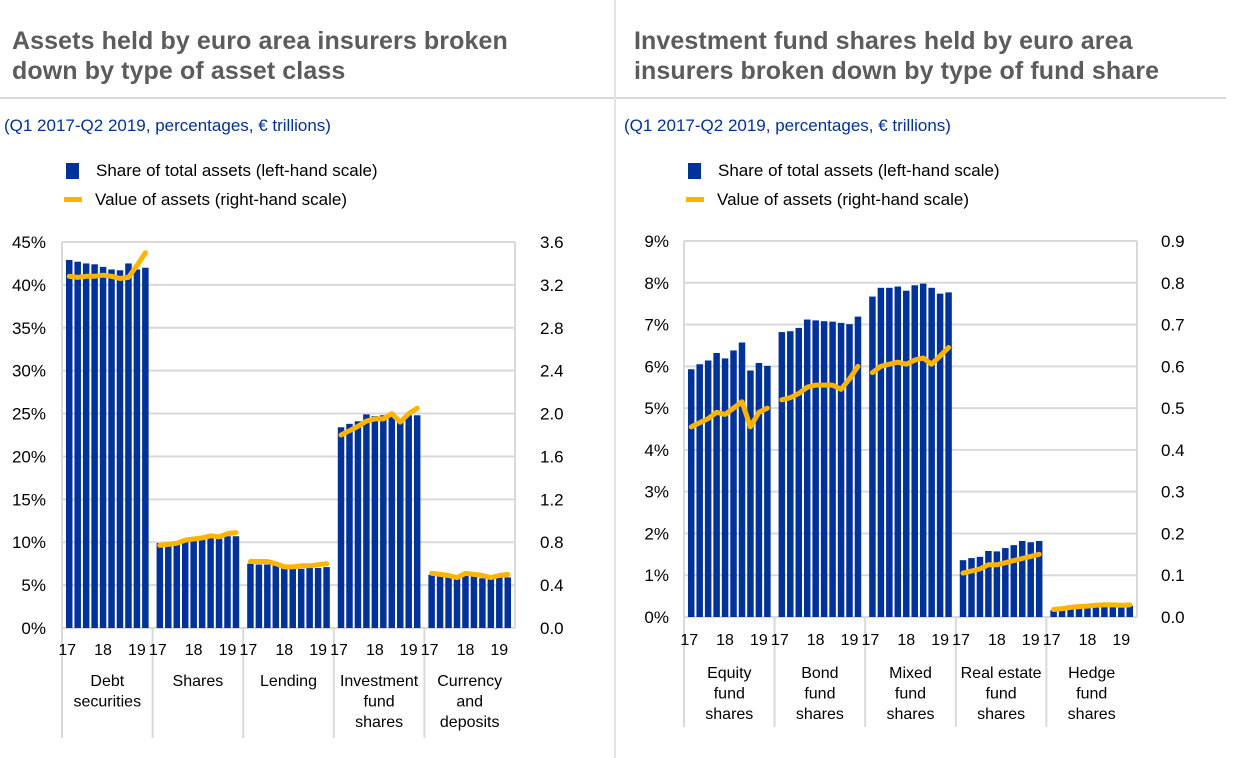 This screenshot has height=758, width=1240. Describe the element at coordinates (656, 325) in the screenshot. I see `y-left-tick-label: 7%` at that location.